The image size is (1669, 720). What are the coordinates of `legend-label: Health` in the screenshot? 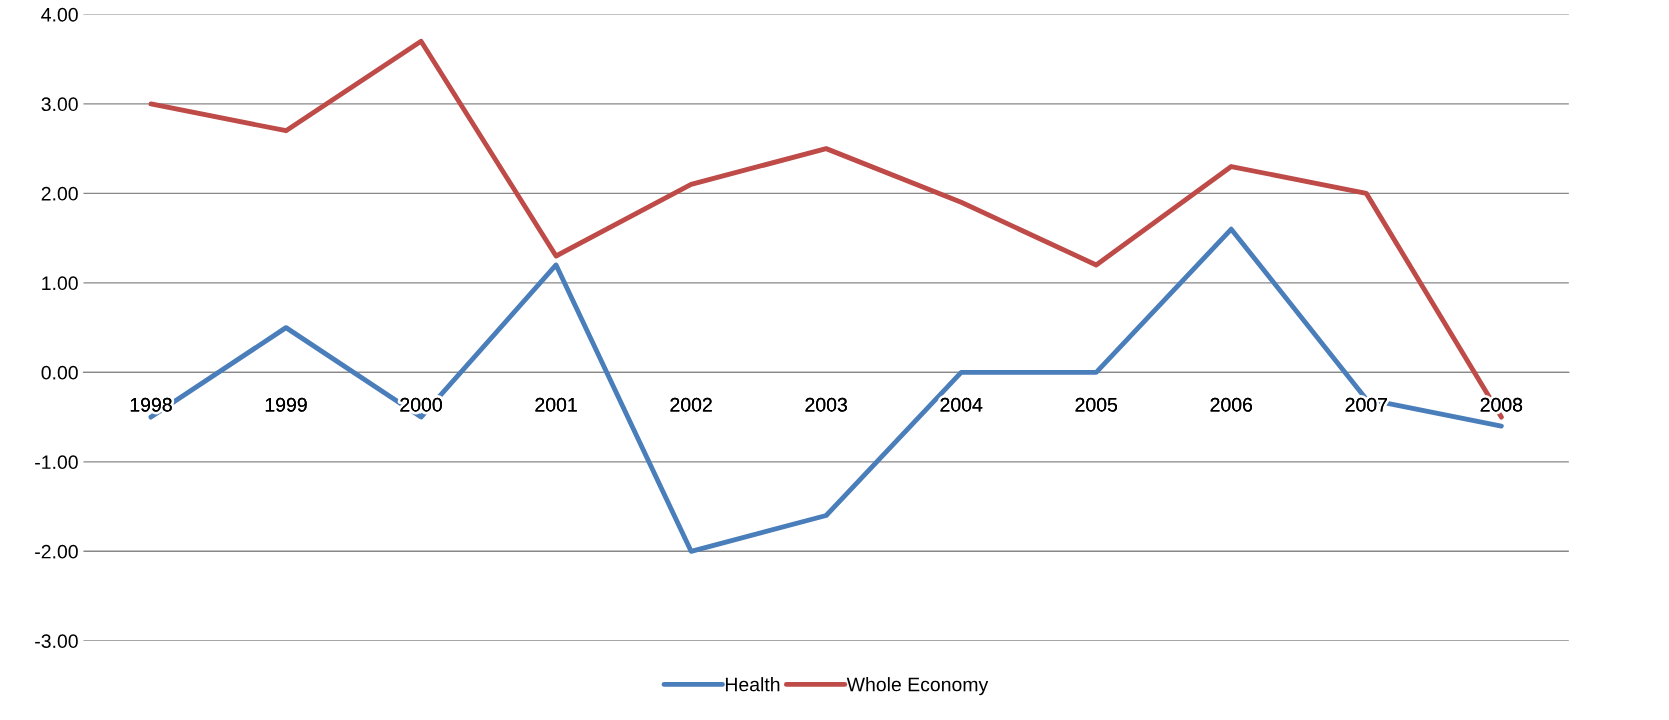 It's located at (752, 684).